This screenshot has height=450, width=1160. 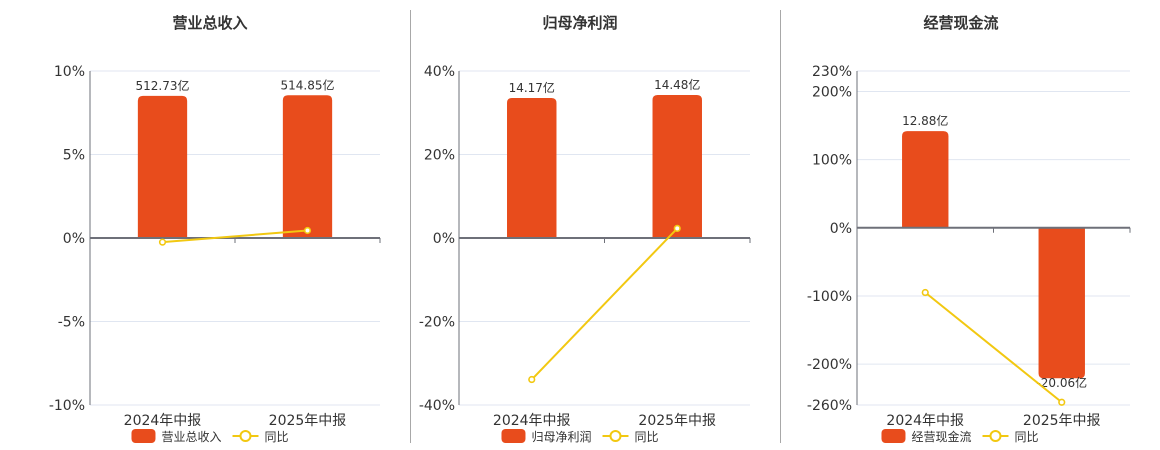 I want to click on y-axis-tick-label: -40%, so click(x=437, y=406).